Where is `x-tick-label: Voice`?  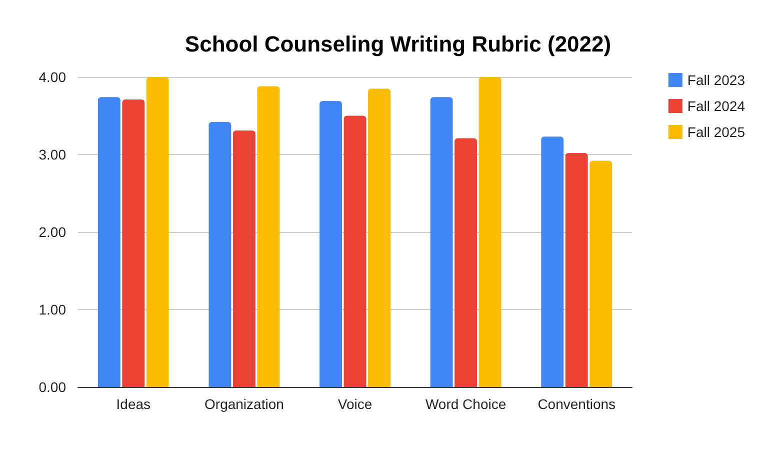
x-tick-label: Voice is located at coordinates (355, 404).